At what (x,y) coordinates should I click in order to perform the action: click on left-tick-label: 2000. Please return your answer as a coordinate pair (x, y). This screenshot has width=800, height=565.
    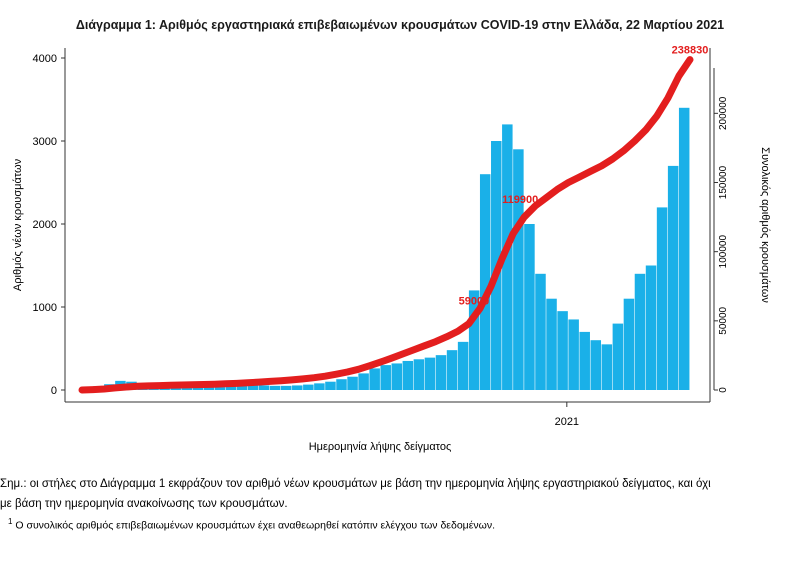
    Looking at the image, I should click on (45, 225).